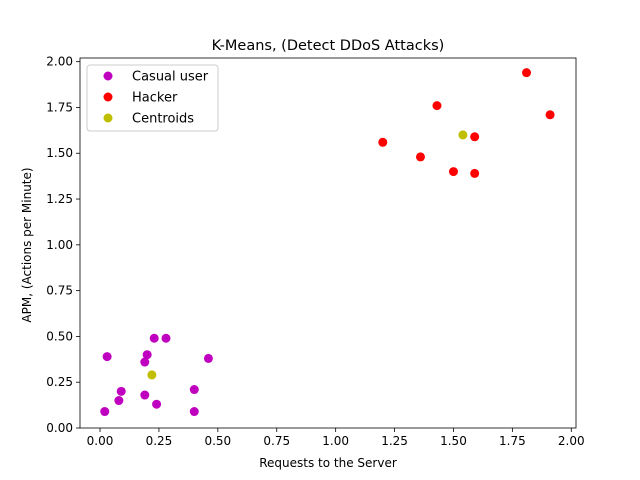 The width and height of the screenshot is (640, 480). Describe the element at coordinates (512, 441) in the screenshot. I see `x-tick-label: 1.75` at that location.